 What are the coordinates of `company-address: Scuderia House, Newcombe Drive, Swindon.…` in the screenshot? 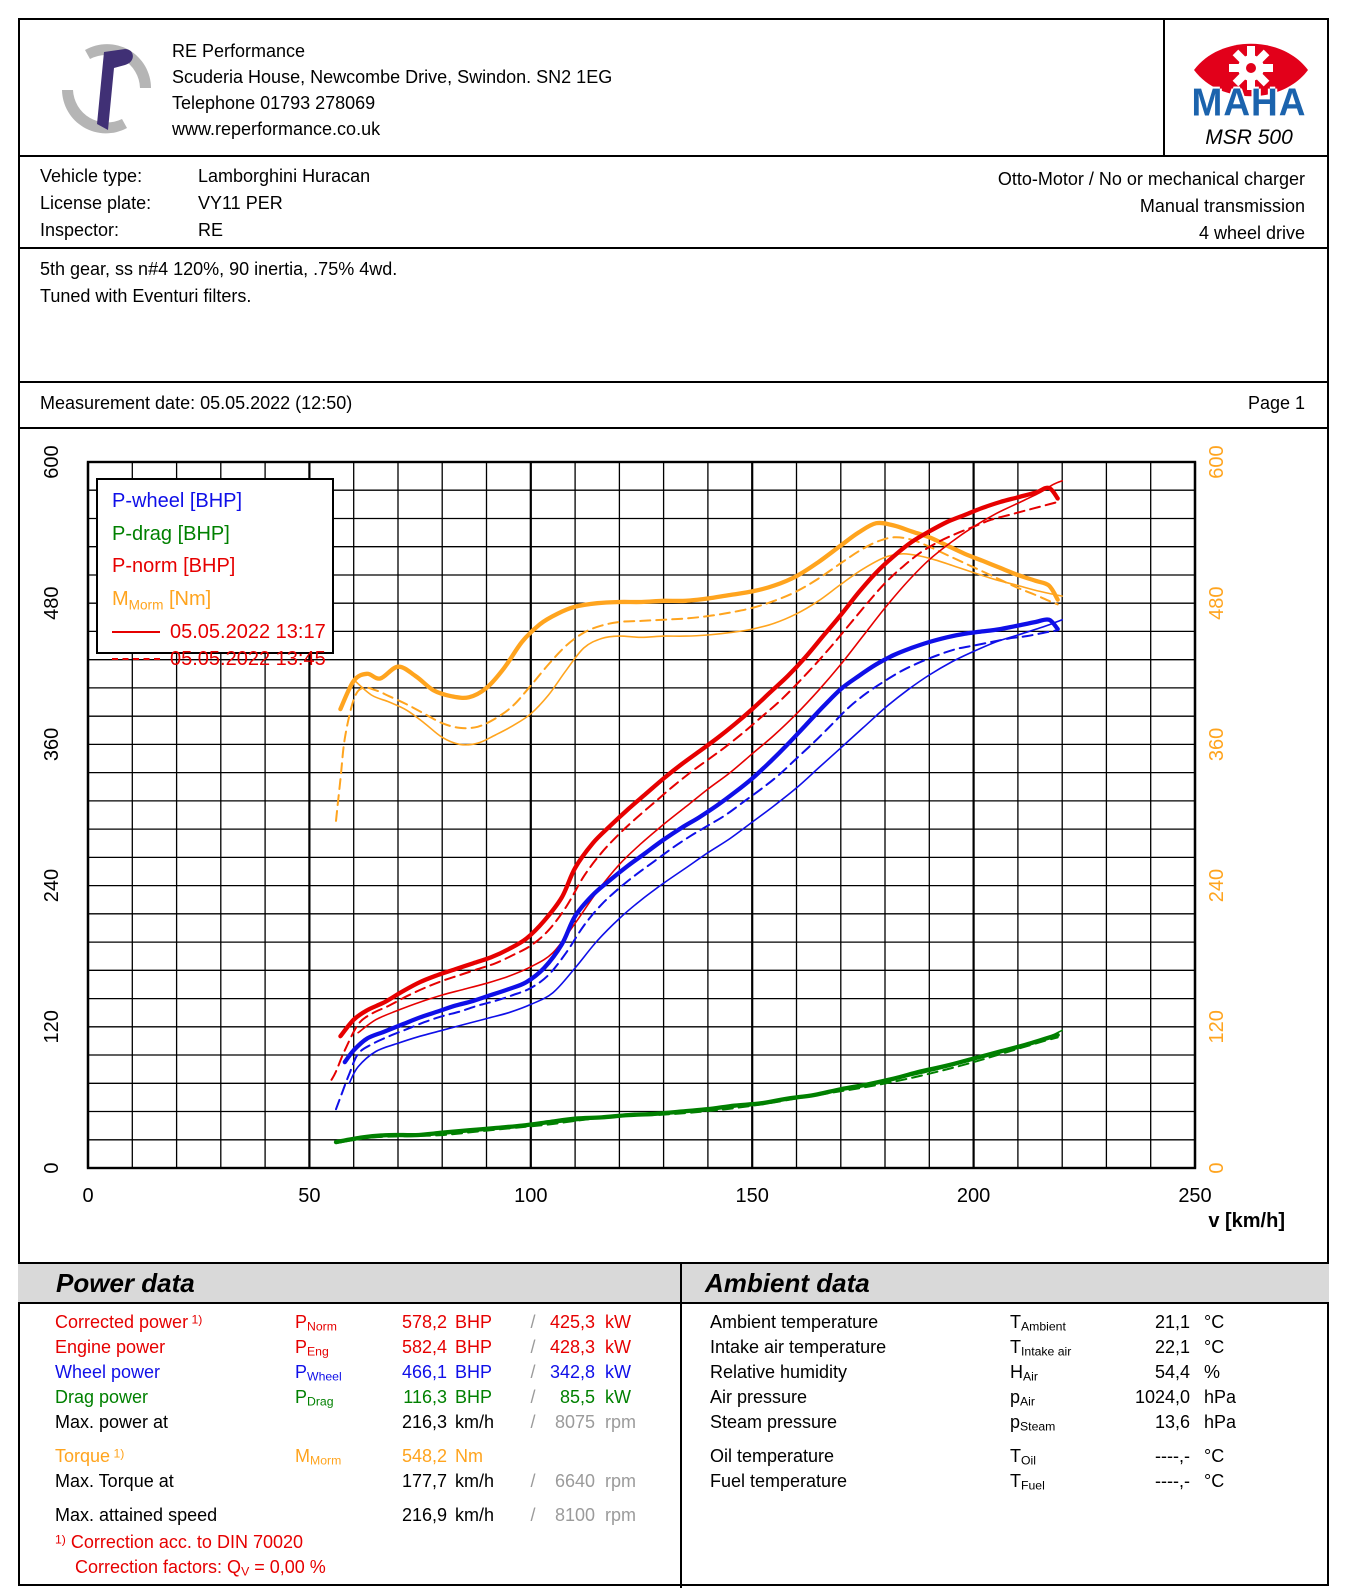 It's located at (392, 77).